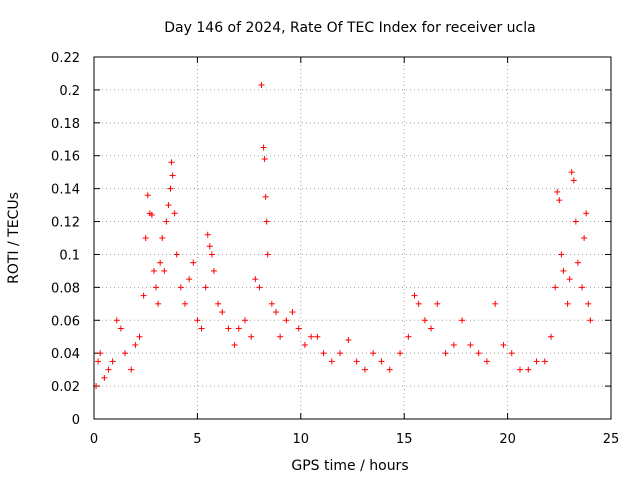 The width and height of the screenshot is (640, 480). What do you see at coordinates (69, 91) in the screenshot?
I see `y-tick-label: 0.2` at bounding box center [69, 91].